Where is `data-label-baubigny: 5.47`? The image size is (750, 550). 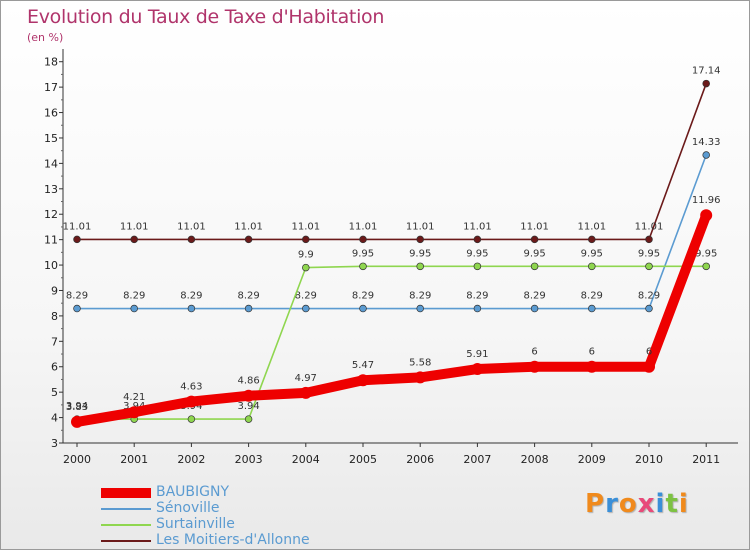
data-label-baubigny: 5.47 is located at coordinates (363, 365).